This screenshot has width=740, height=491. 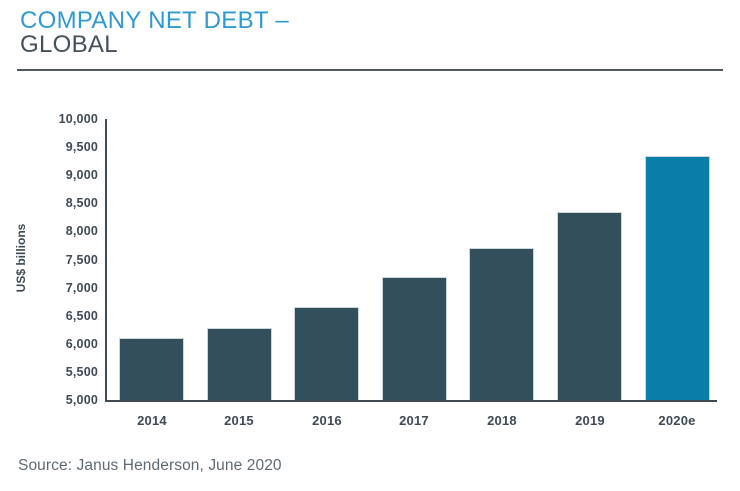 What do you see at coordinates (81, 175) in the screenshot?
I see `y-tick-label: 9,000` at bounding box center [81, 175].